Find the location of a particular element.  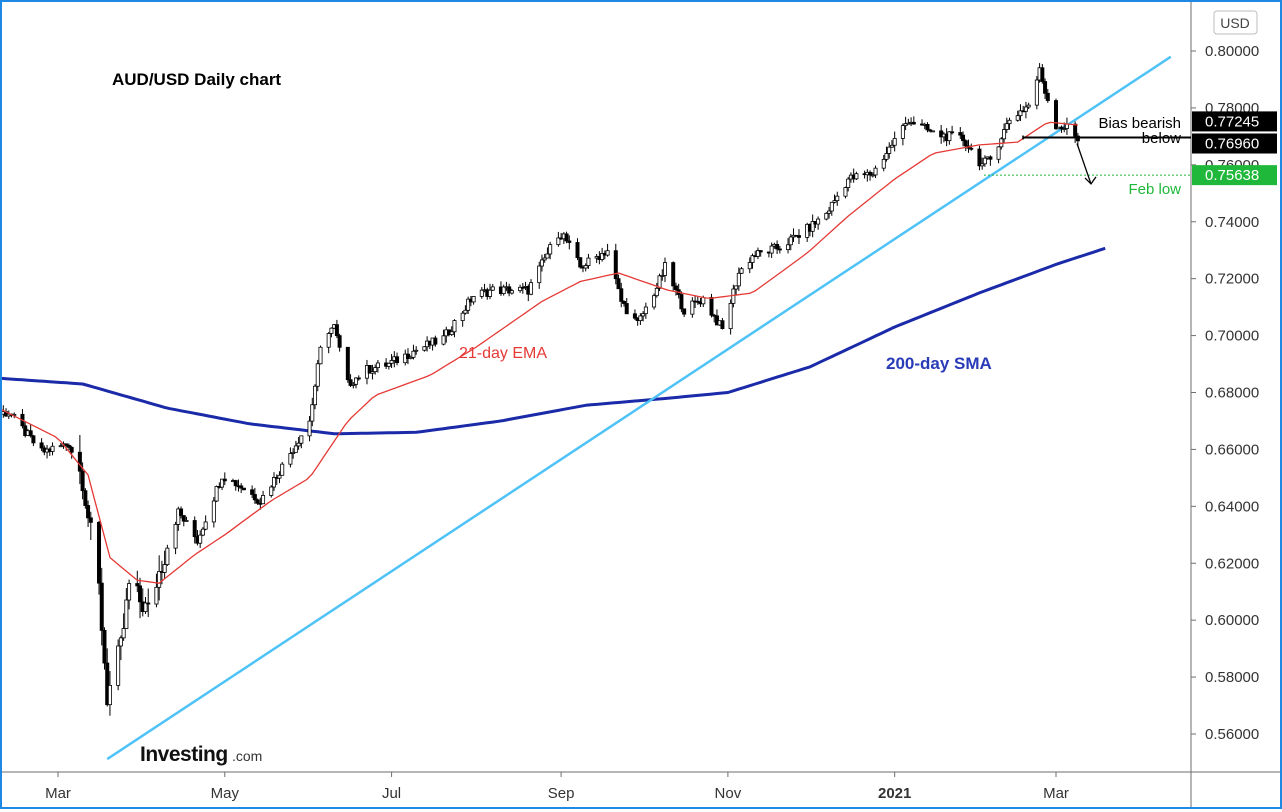

price-level-text: 0.75638 is located at coordinates (1232, 175).